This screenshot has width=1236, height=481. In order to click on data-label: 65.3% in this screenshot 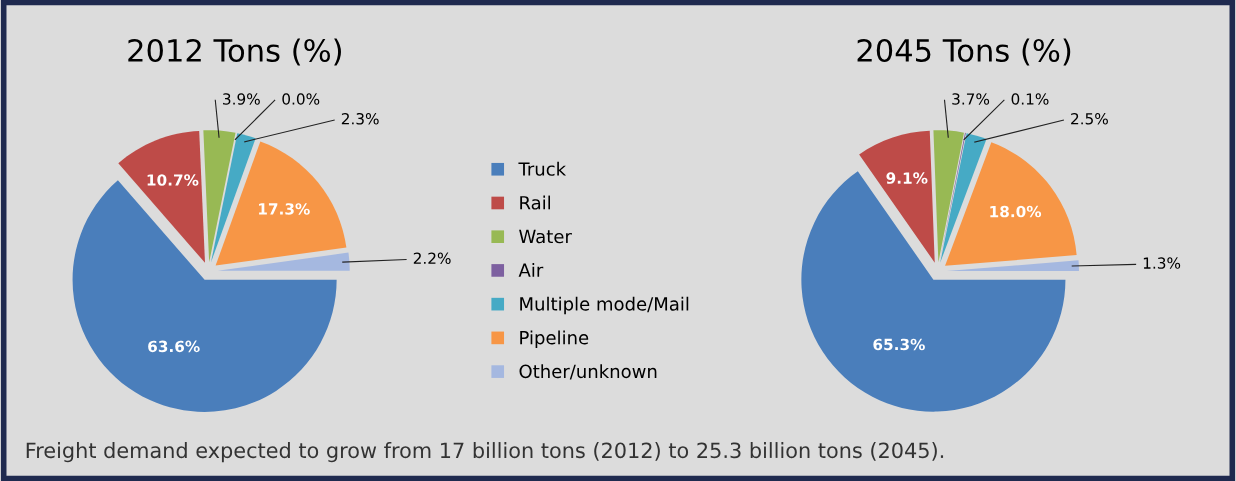, I will do `click(899, 344)`.